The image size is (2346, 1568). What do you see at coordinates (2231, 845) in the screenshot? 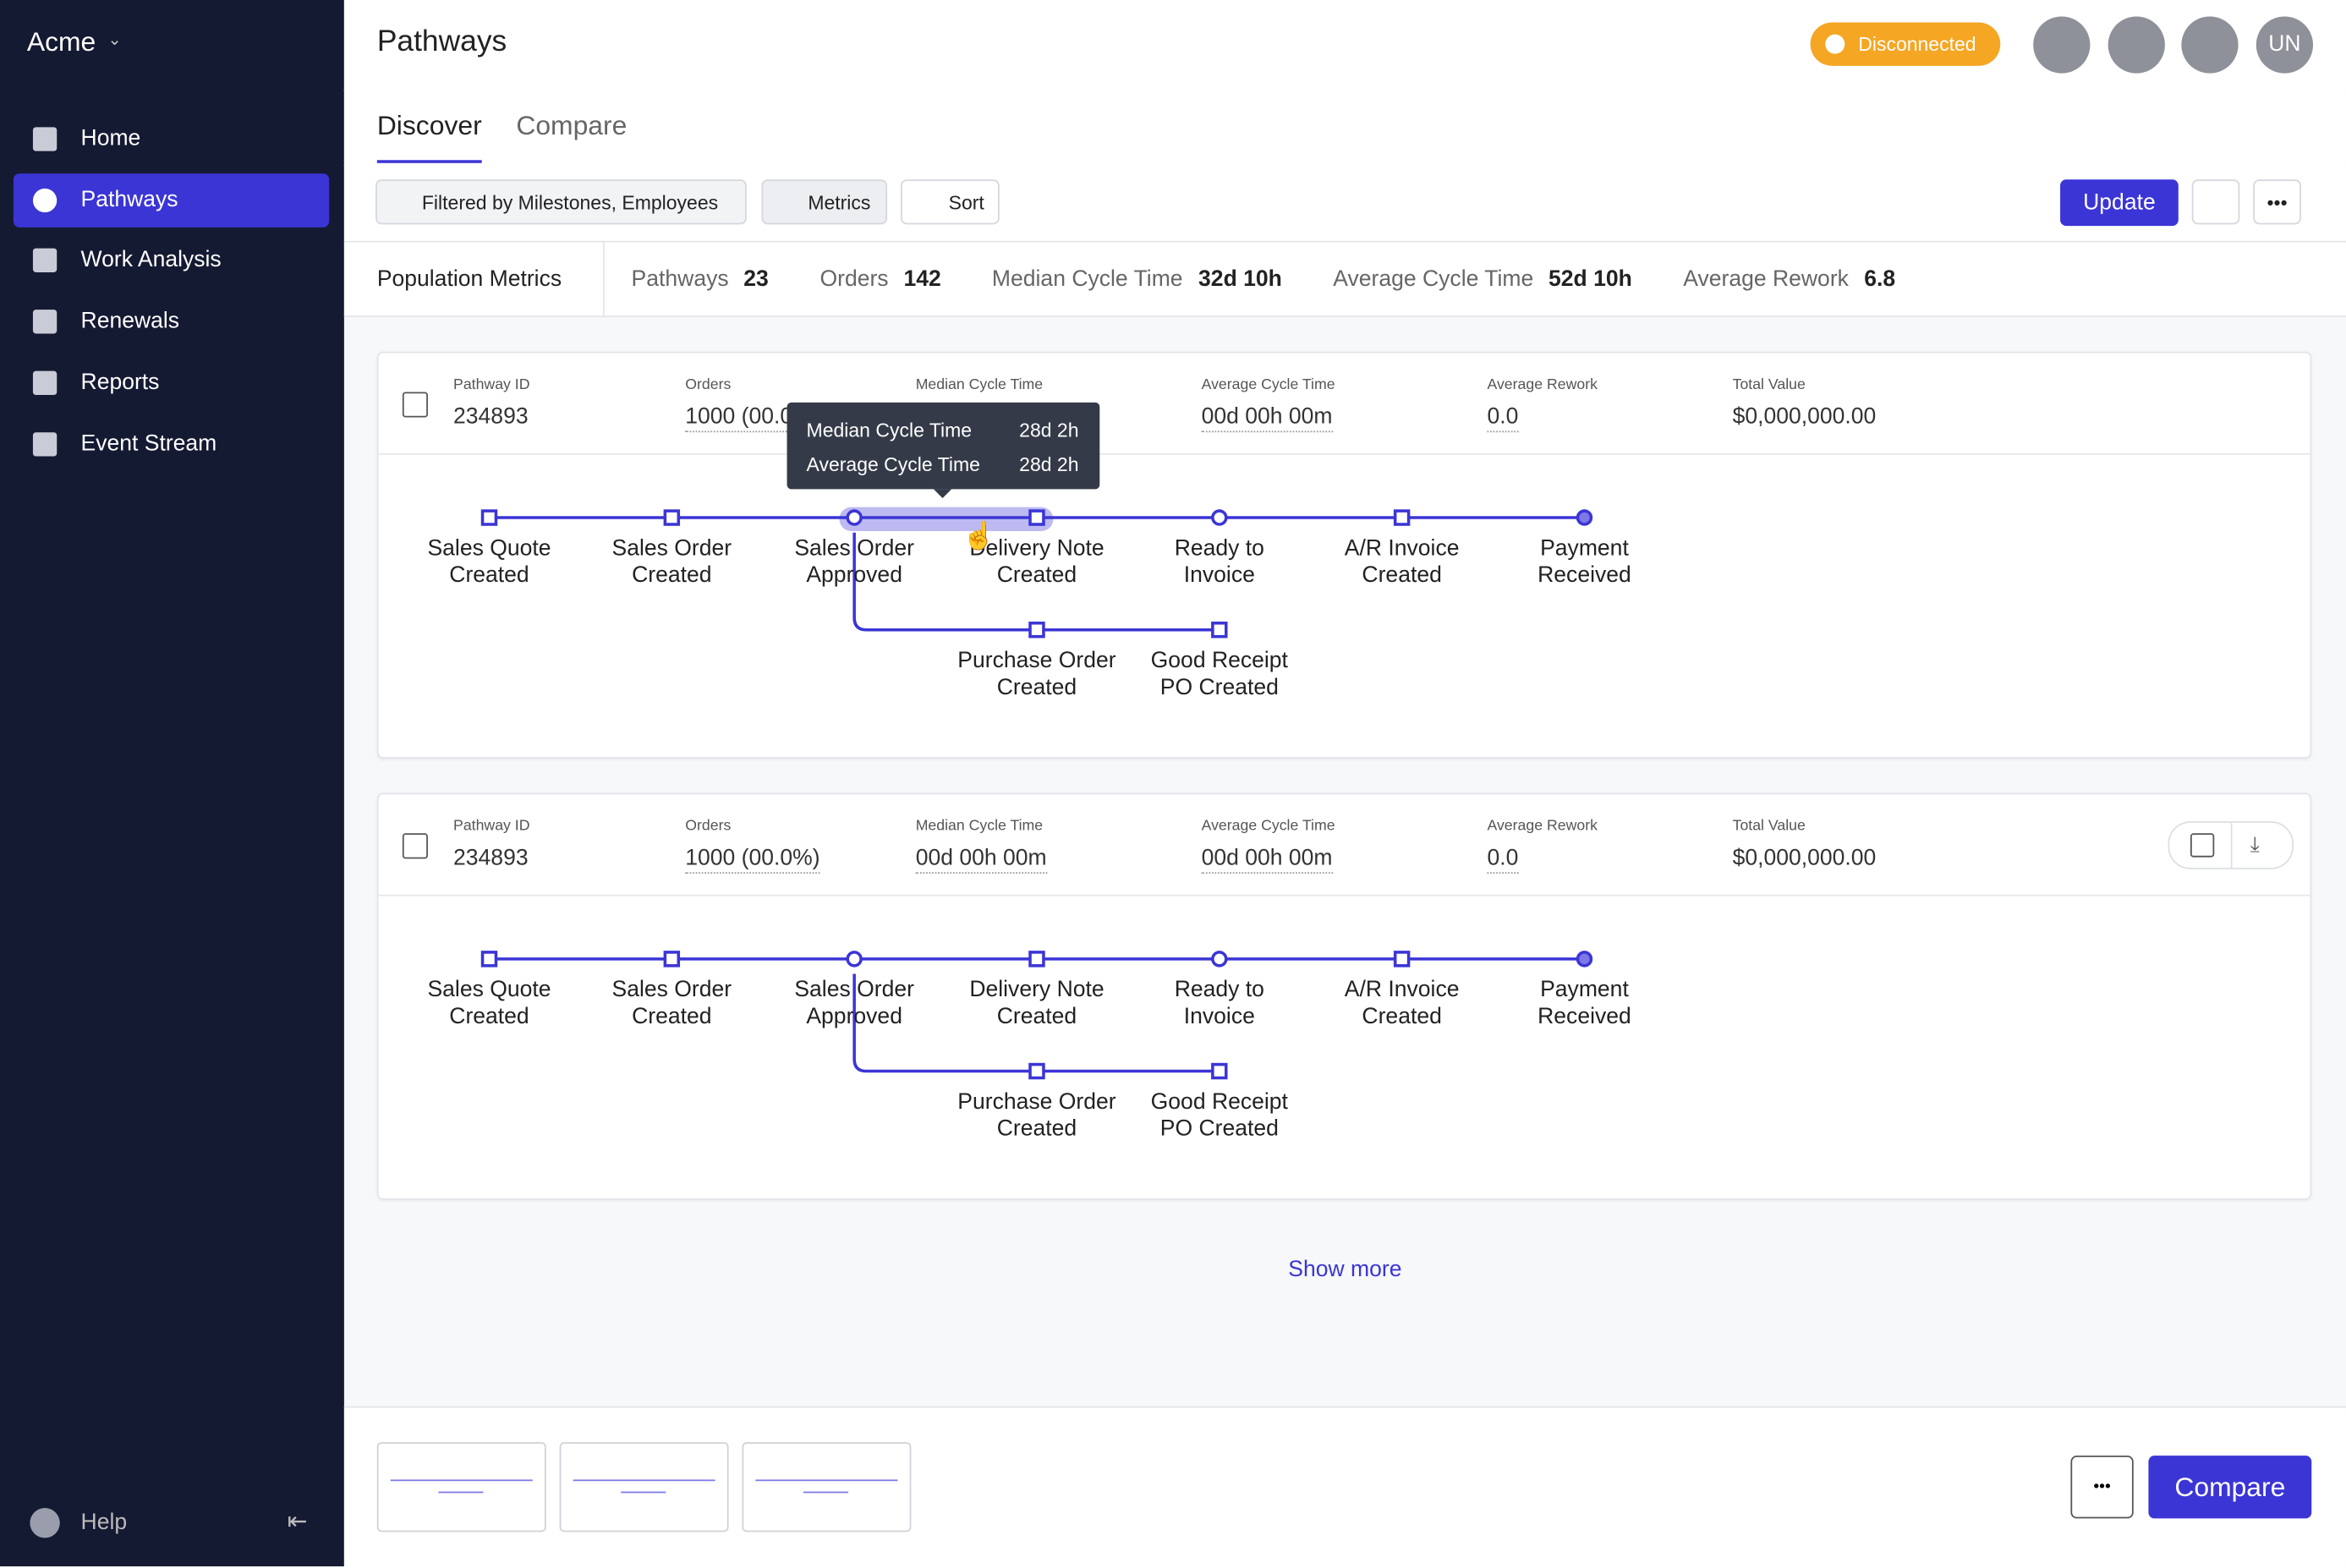
I see `card-actions: ⤓` at bounding box center [2231, 845].